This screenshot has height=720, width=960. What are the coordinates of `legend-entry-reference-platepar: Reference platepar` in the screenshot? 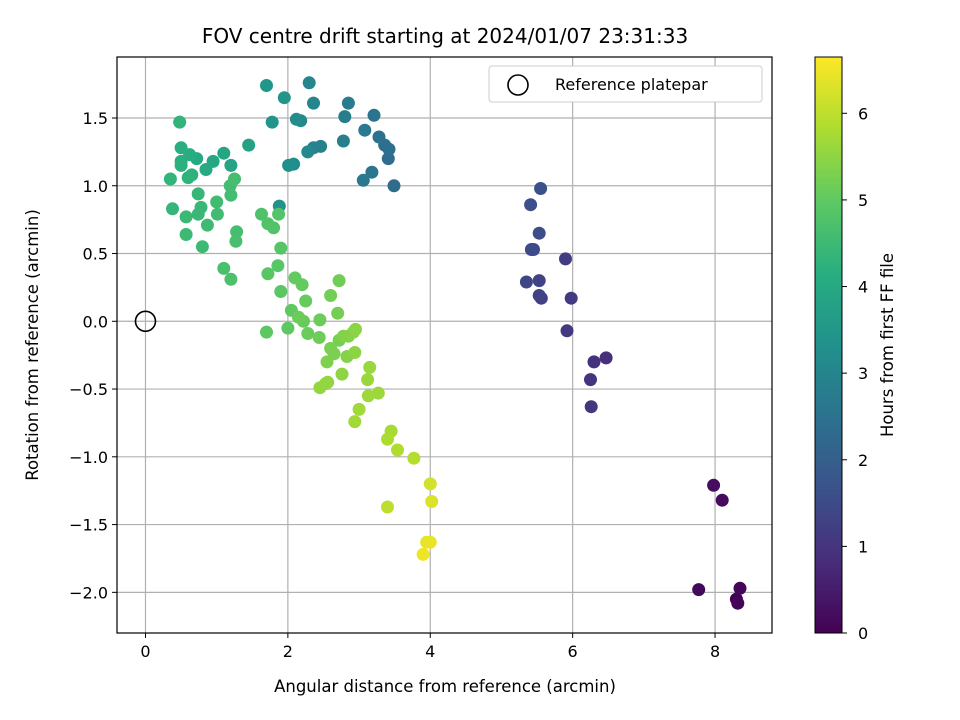 It's located at (631, 84).